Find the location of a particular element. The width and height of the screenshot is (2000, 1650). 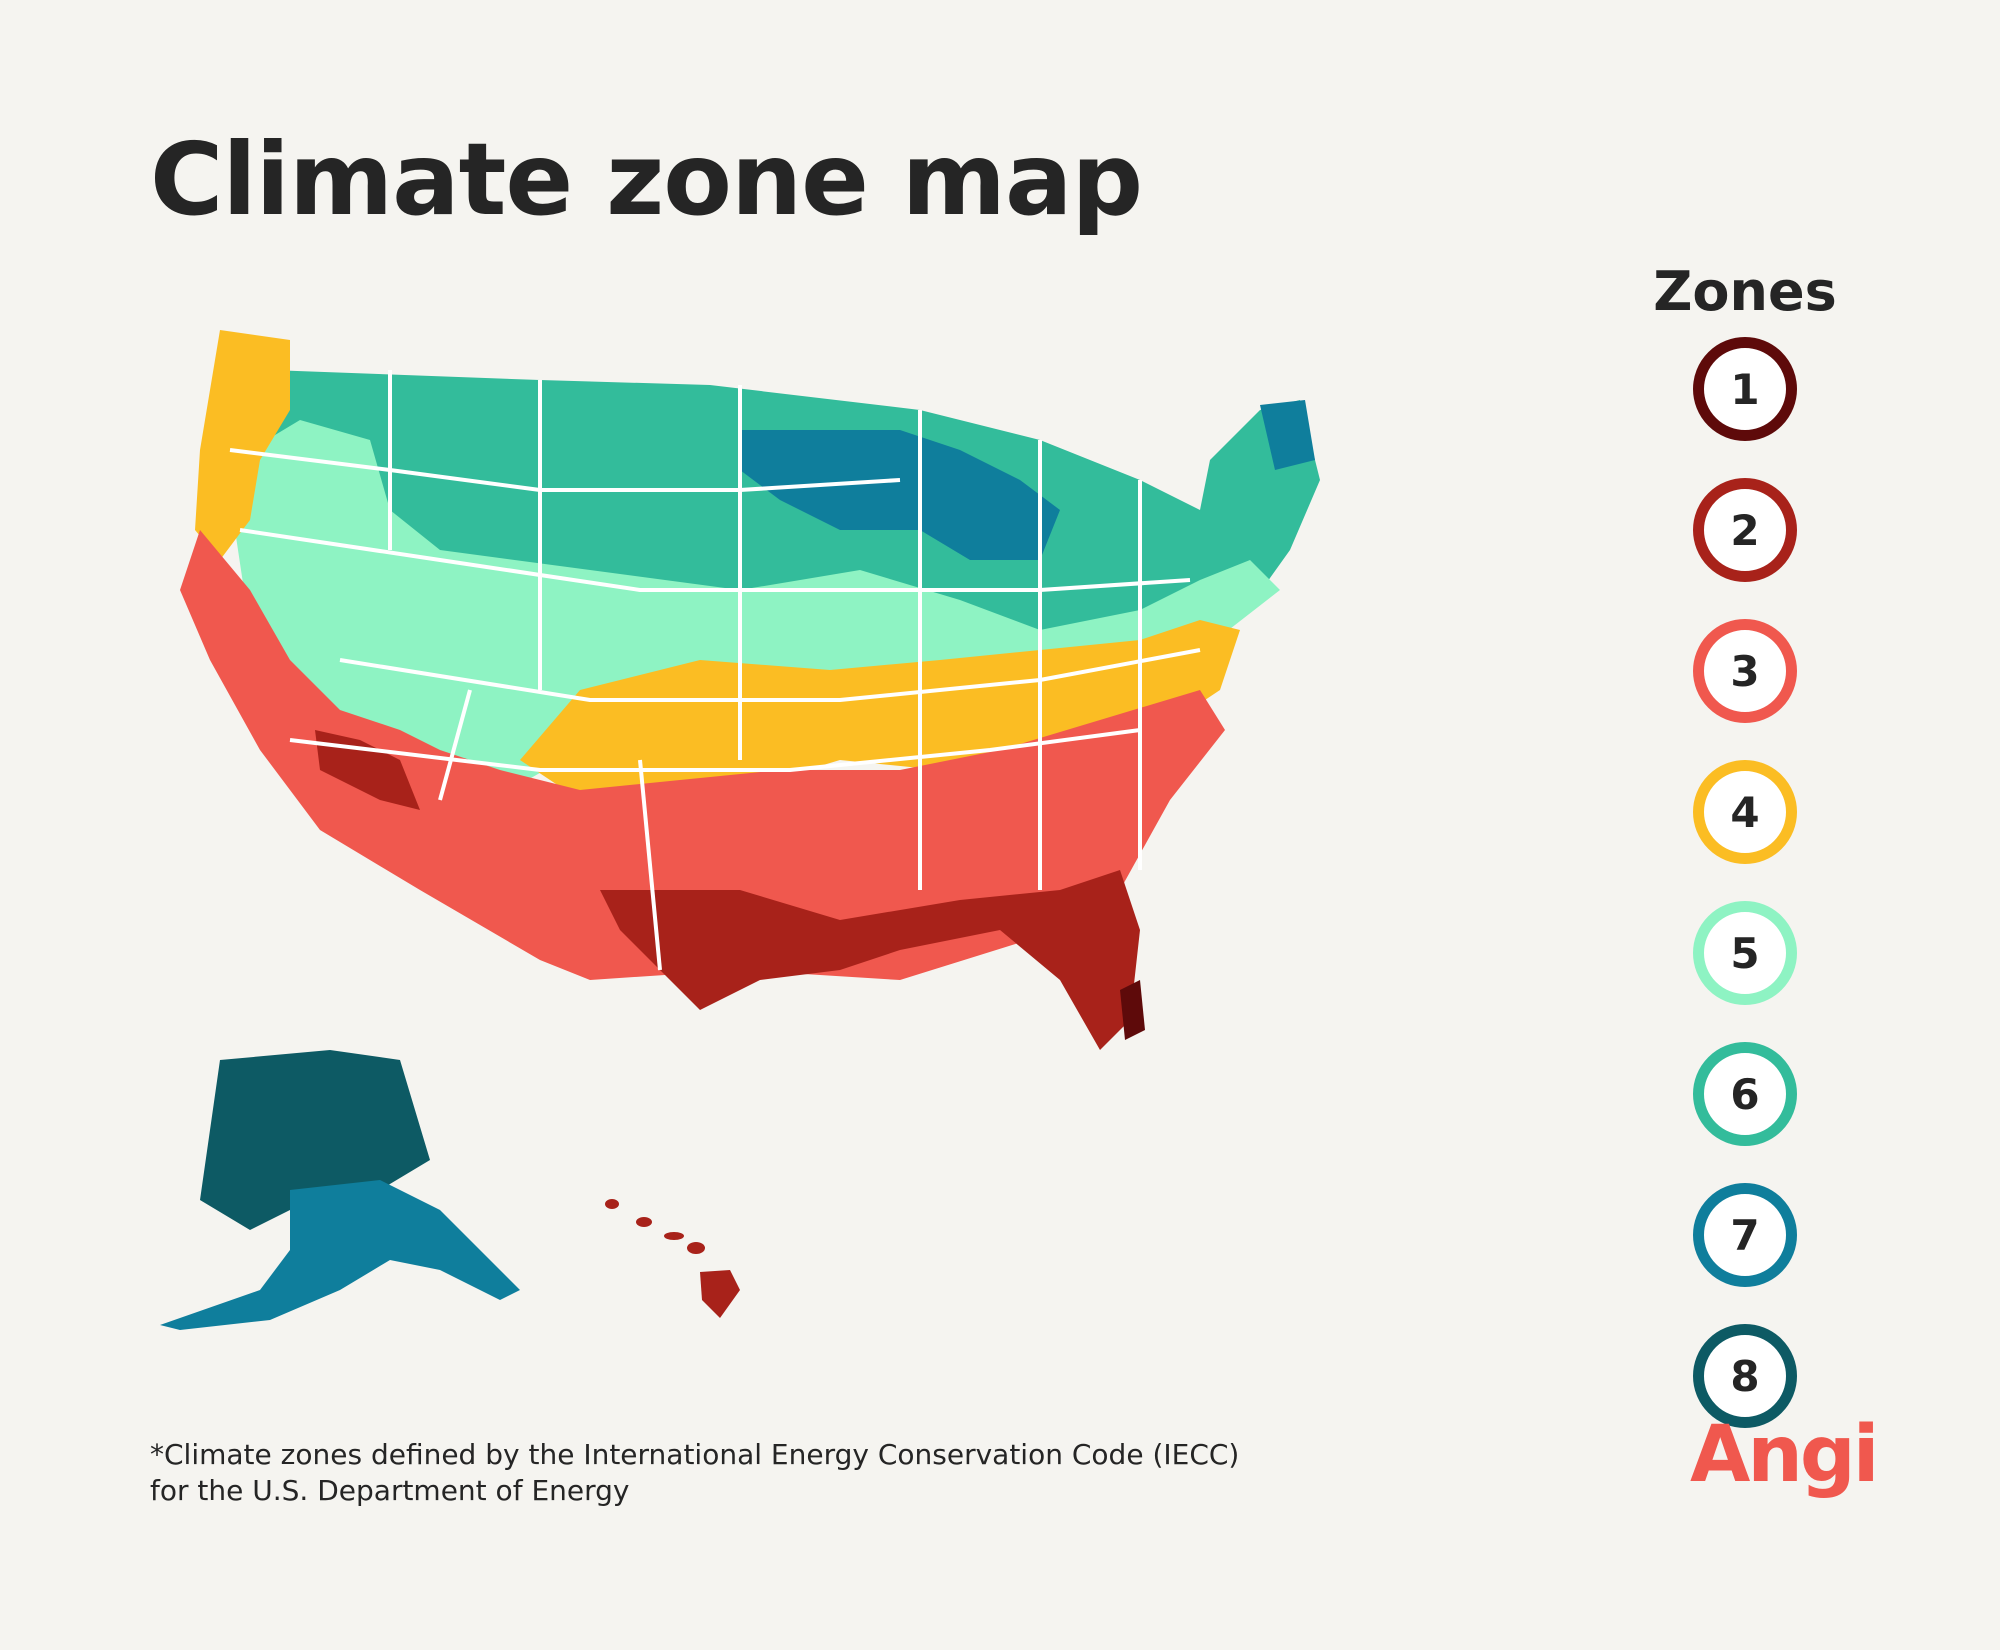

zone-7-badge: 7 is located at coordinates (1745, 1235).